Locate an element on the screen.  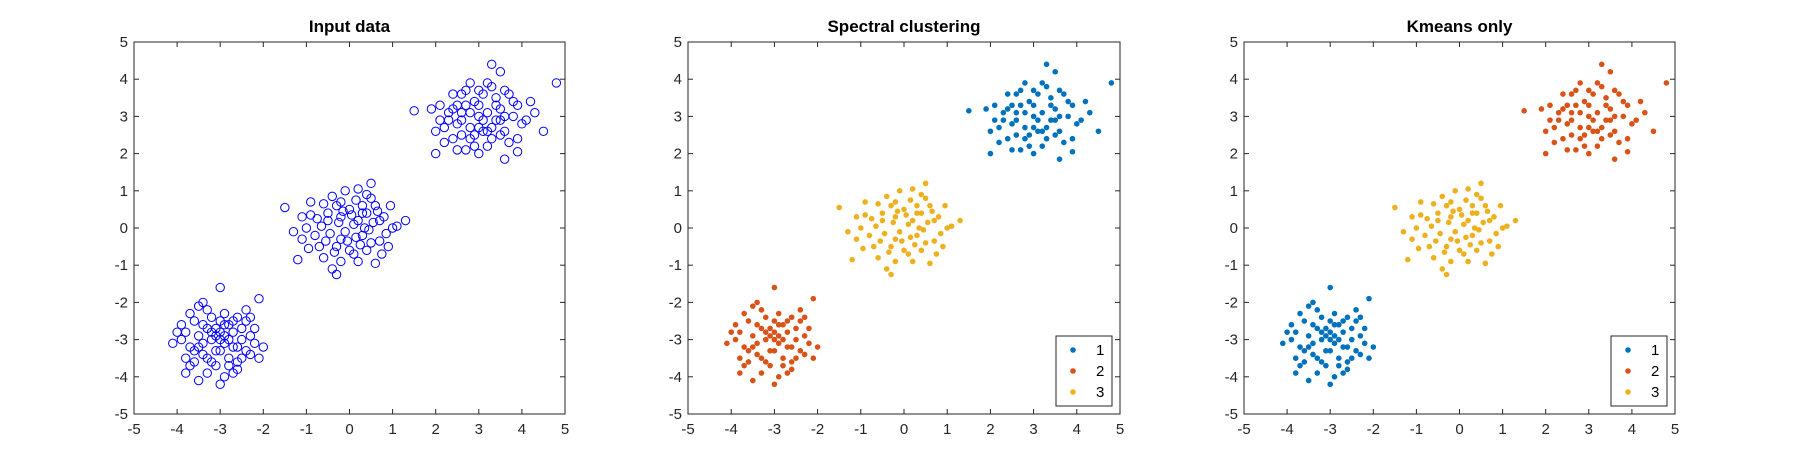
x-tick-label: -5 is located at coordinates (1243, 429).